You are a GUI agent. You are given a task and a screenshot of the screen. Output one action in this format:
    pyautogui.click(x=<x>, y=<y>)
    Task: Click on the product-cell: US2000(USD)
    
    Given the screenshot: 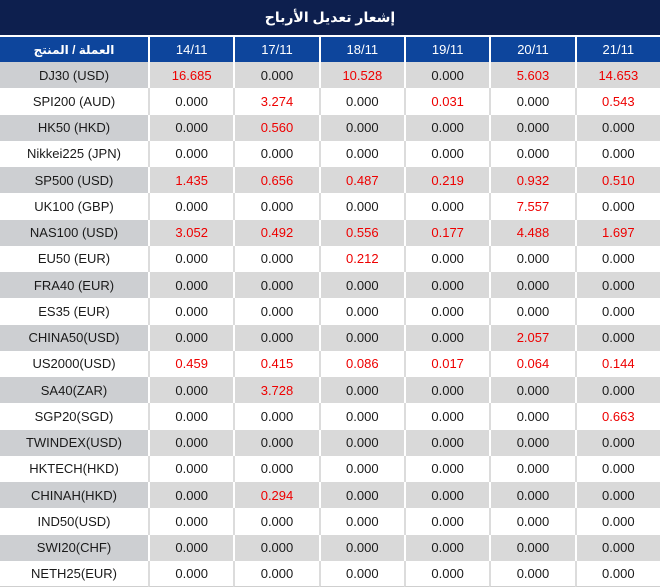 What is the action you would take?
    pyautogui.click(x=74, y=363)
    